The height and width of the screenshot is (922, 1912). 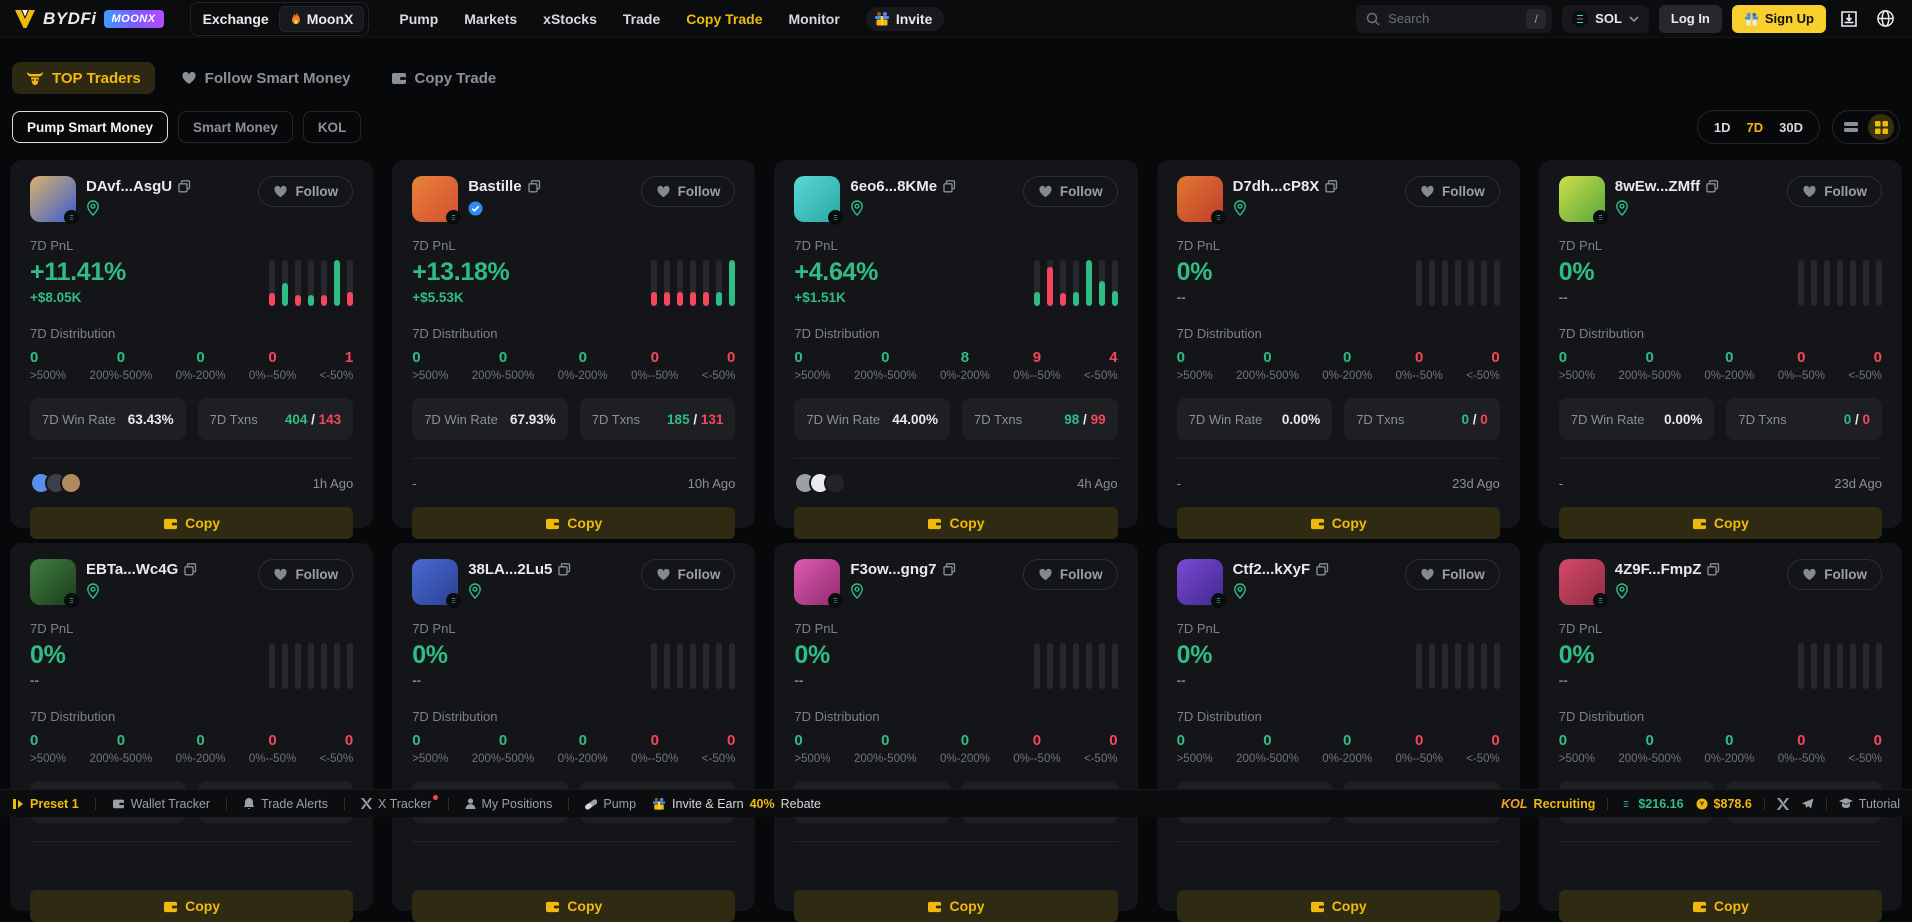 I want to click on brand-logo: BYDFi MOONX, so click(x=89, y=19).